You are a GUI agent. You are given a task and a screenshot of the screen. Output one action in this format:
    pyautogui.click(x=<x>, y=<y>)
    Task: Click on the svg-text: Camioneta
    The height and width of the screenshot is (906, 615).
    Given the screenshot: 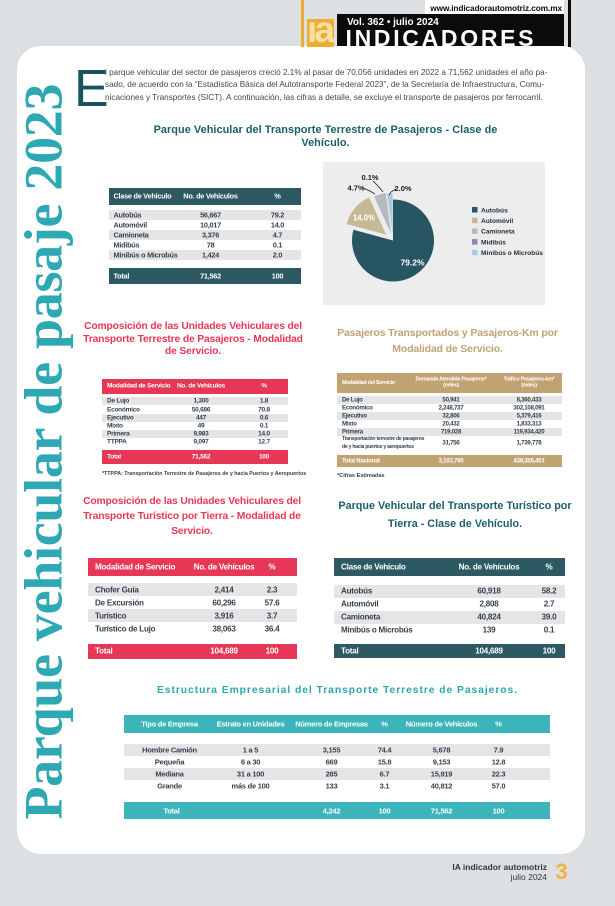 What is the action you would take?
    pyautogui.click(x=498, y=232)
    